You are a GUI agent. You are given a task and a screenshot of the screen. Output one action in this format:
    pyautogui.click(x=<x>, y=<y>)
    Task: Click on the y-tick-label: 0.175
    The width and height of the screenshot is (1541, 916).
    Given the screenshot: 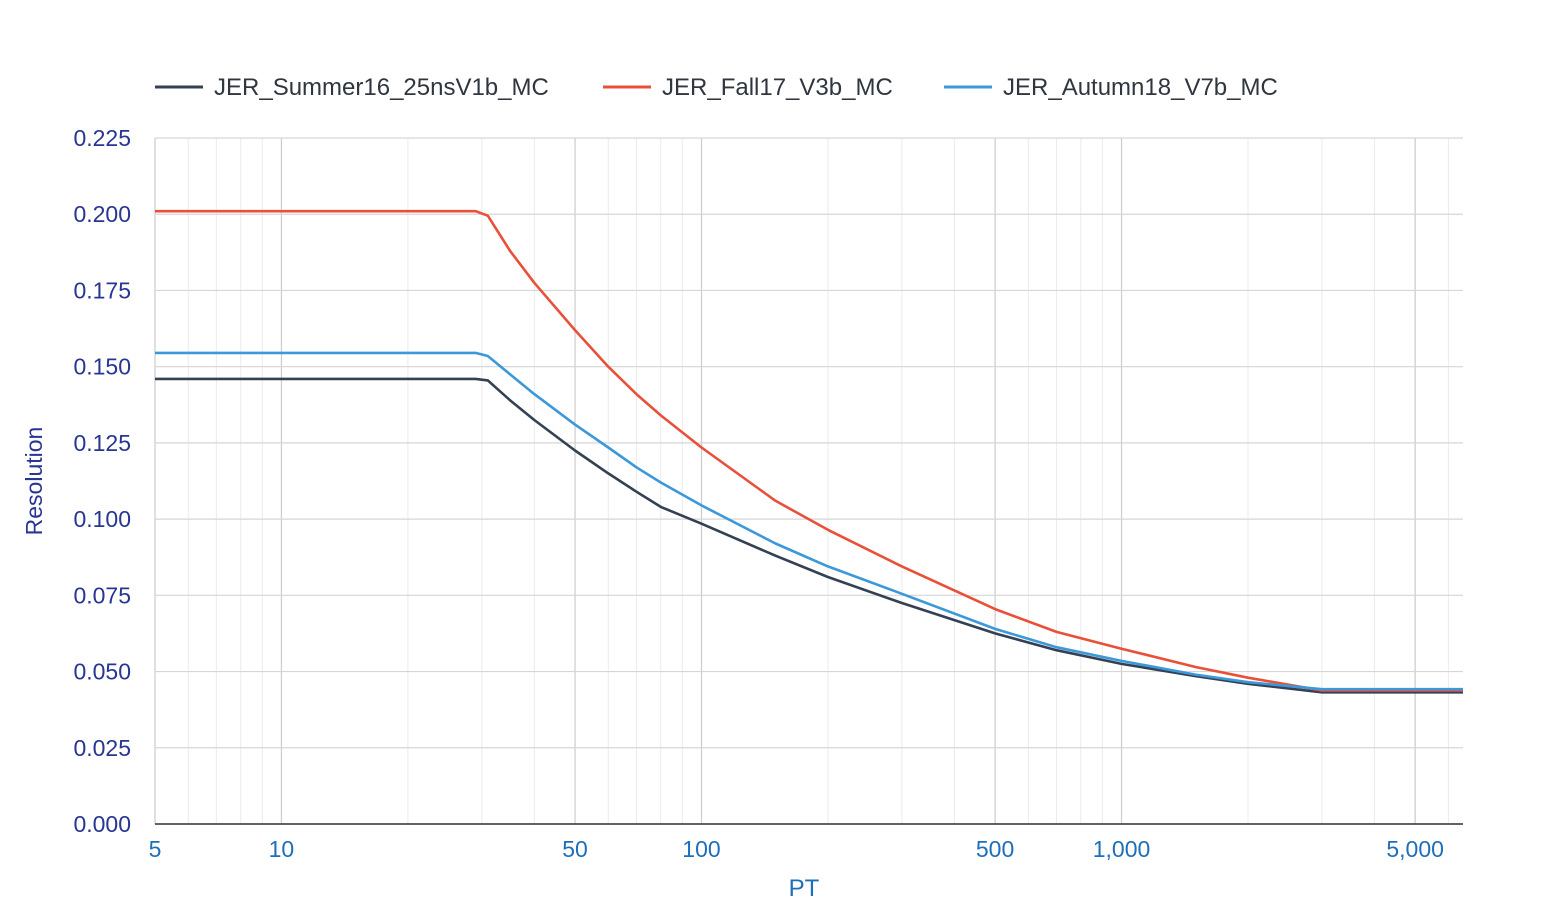 What is the action you would take?
    pyautogui.click(x=102, y=290)
    